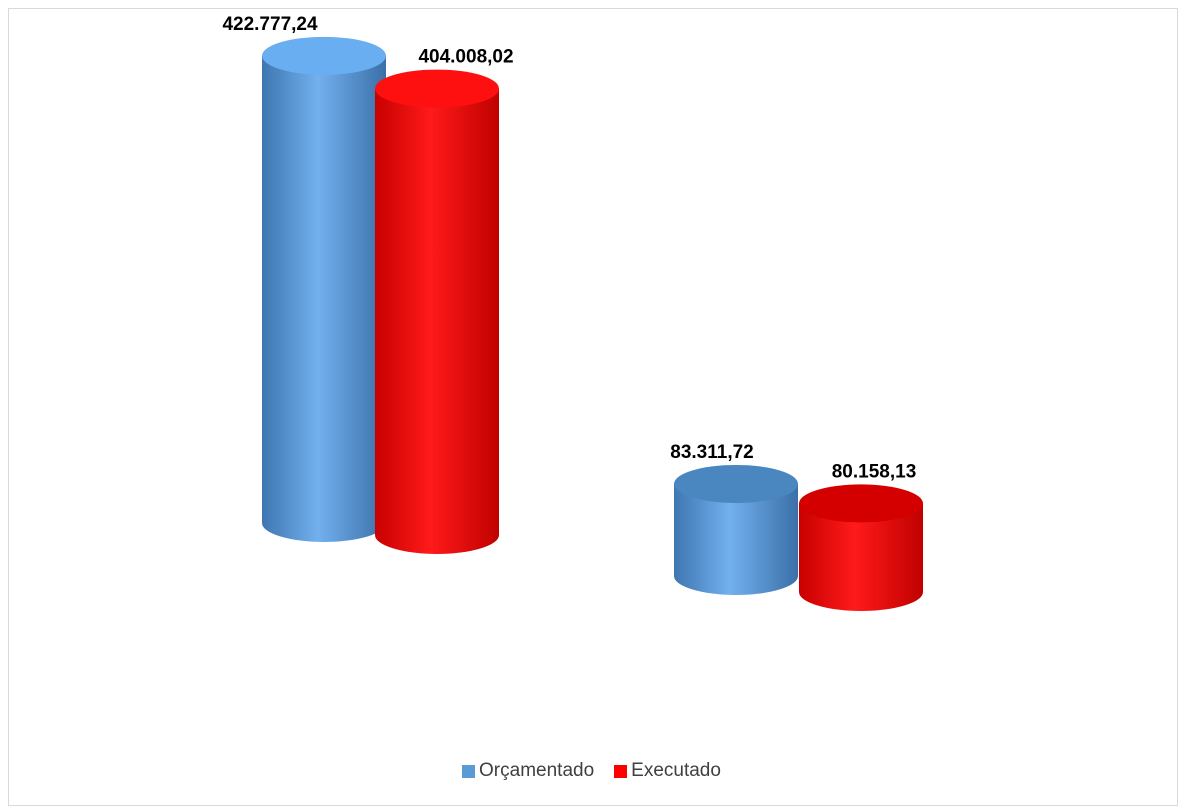 This screenshot has width=1183, height=812. I want to click on legend: Orçamentado Executado, so click(591, 771).